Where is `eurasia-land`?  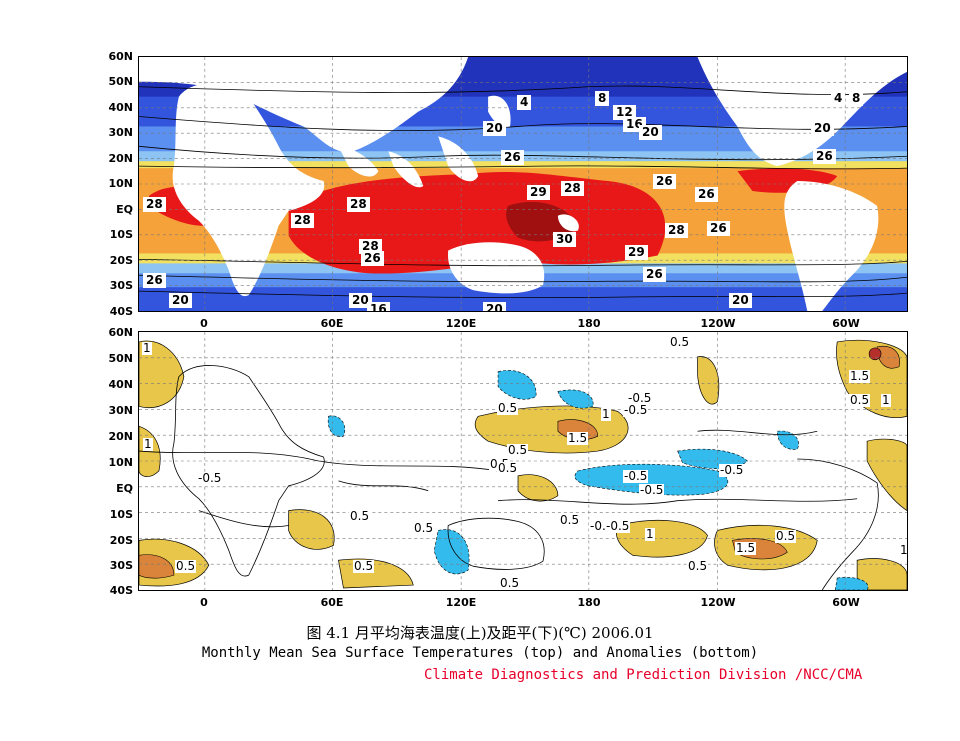 eurasia-land is located at coordinates (304, 105).